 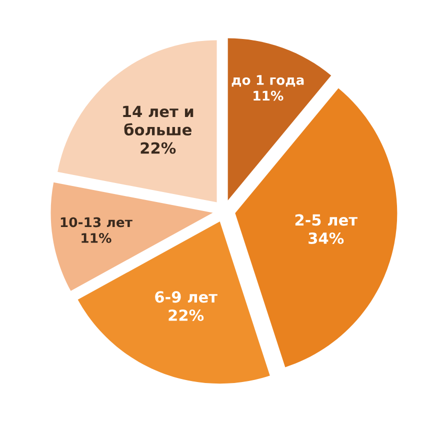 I want to click on slice-label: 2-5 лет, so click(x=326, y=220).